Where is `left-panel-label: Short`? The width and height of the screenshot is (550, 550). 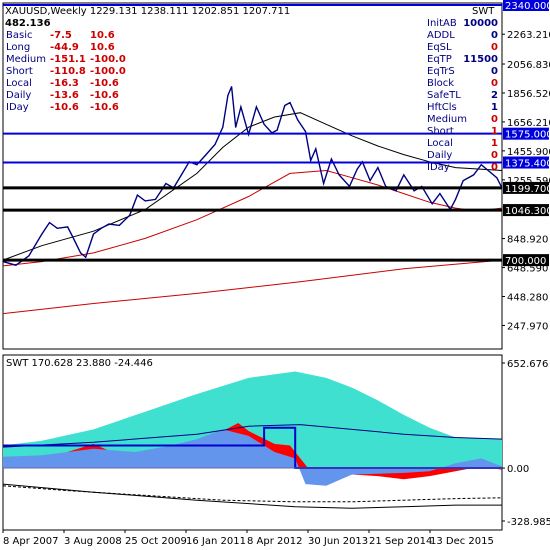
left-panel-label: Short is located at coordinates (19, 71).